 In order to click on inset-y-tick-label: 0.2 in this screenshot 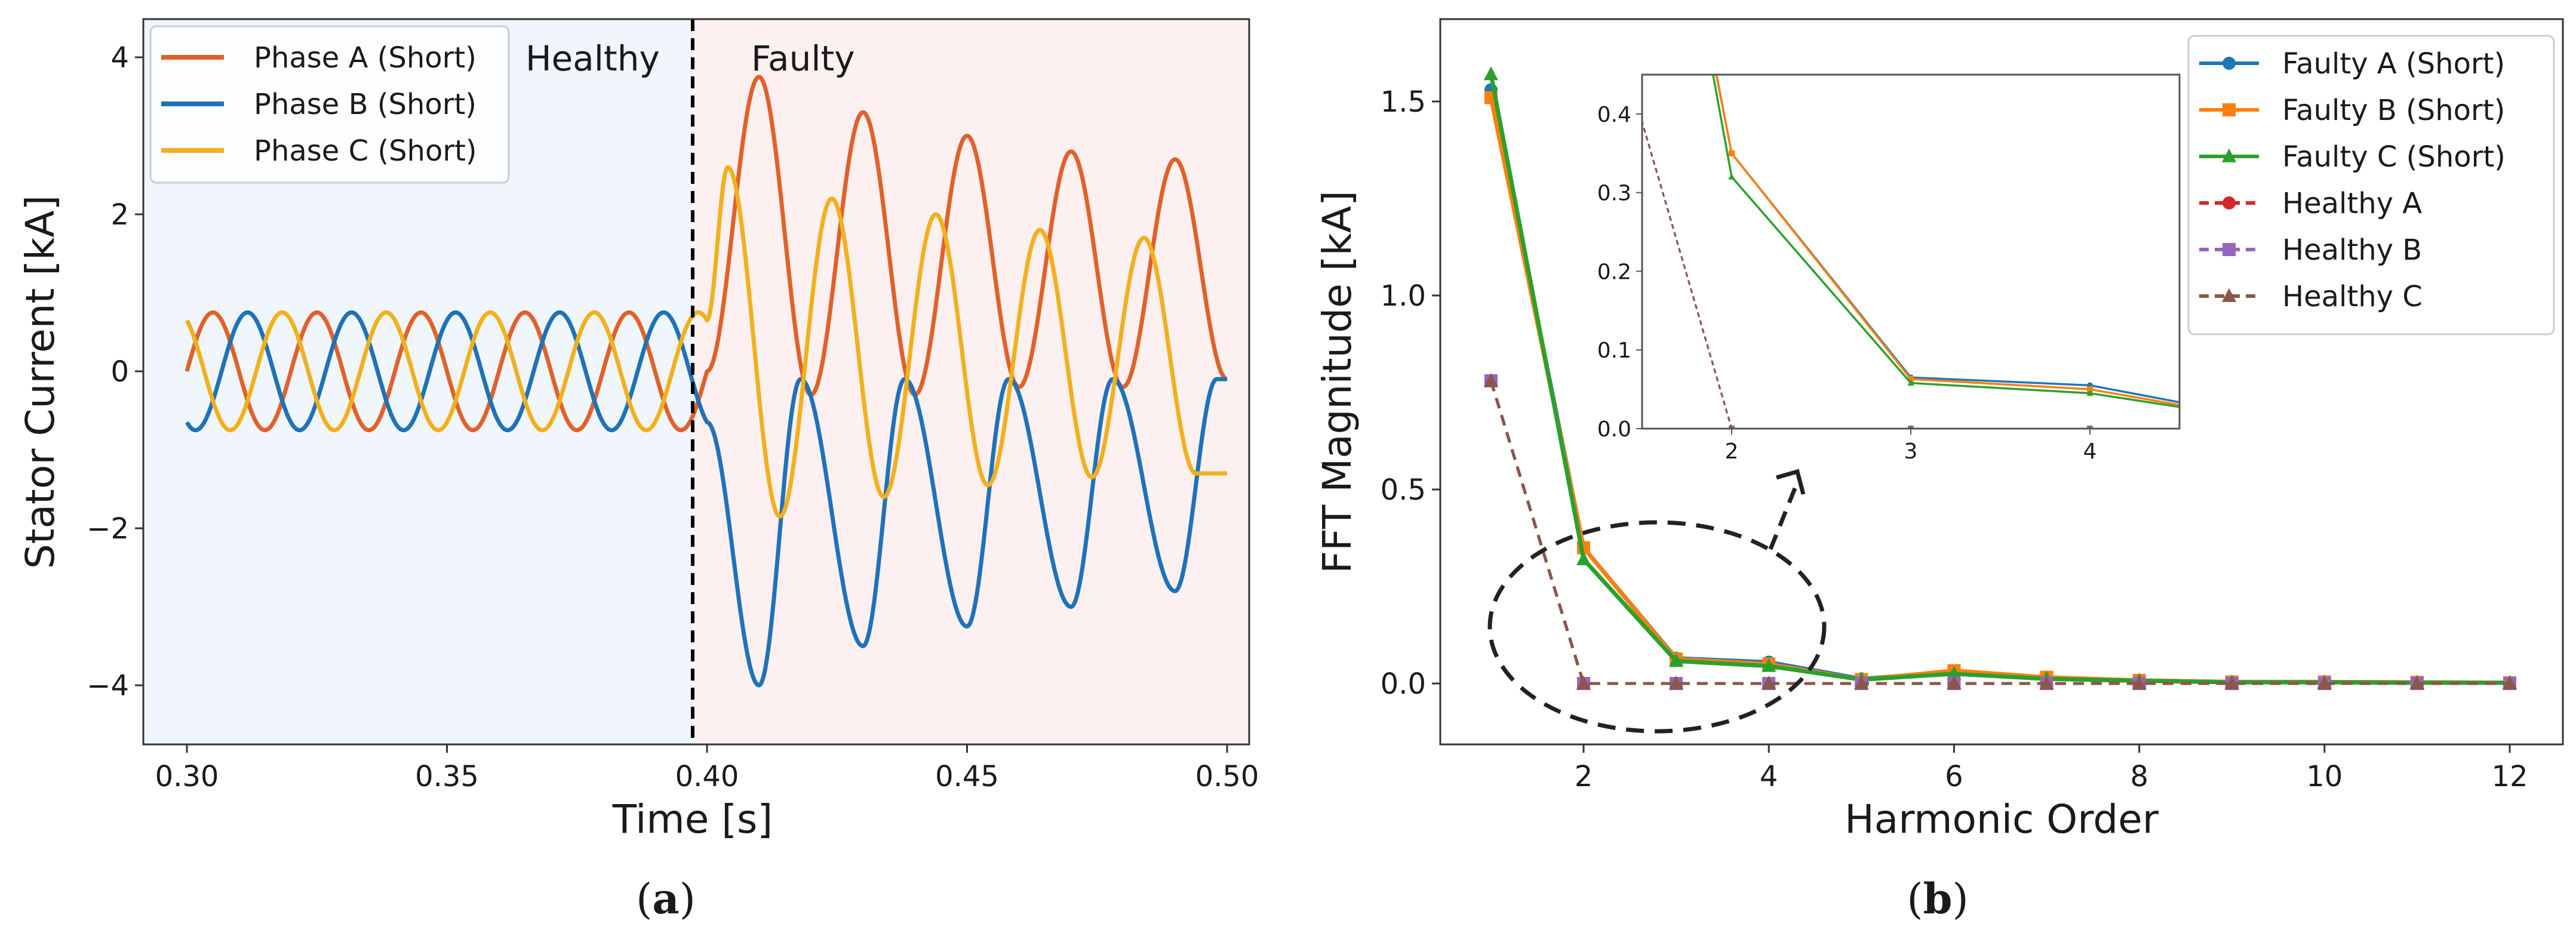, I will do `click(1614, 272)`.